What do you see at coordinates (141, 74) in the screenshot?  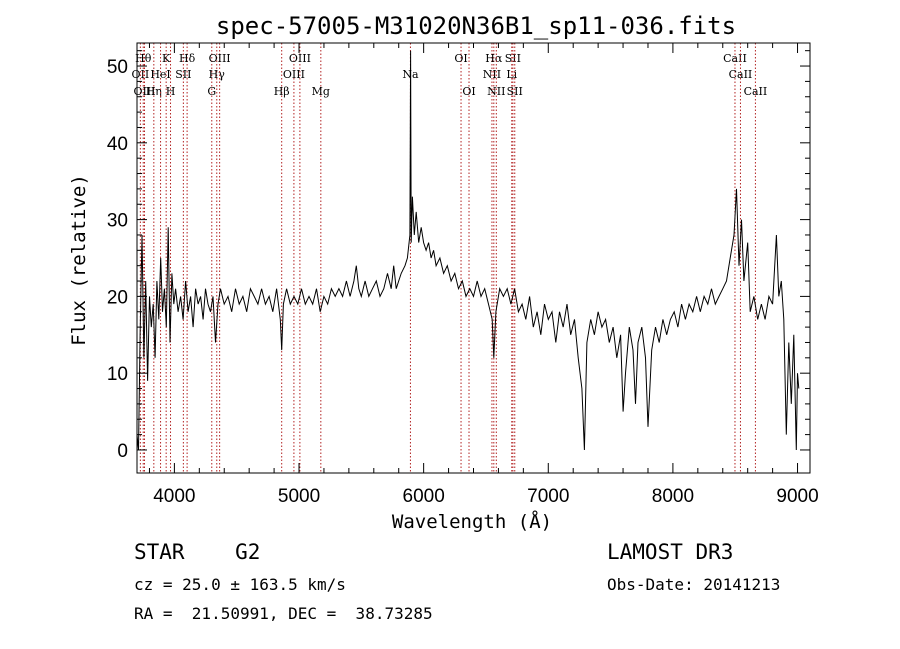 I see `line-label: OII` at bounding box center [141, 74].